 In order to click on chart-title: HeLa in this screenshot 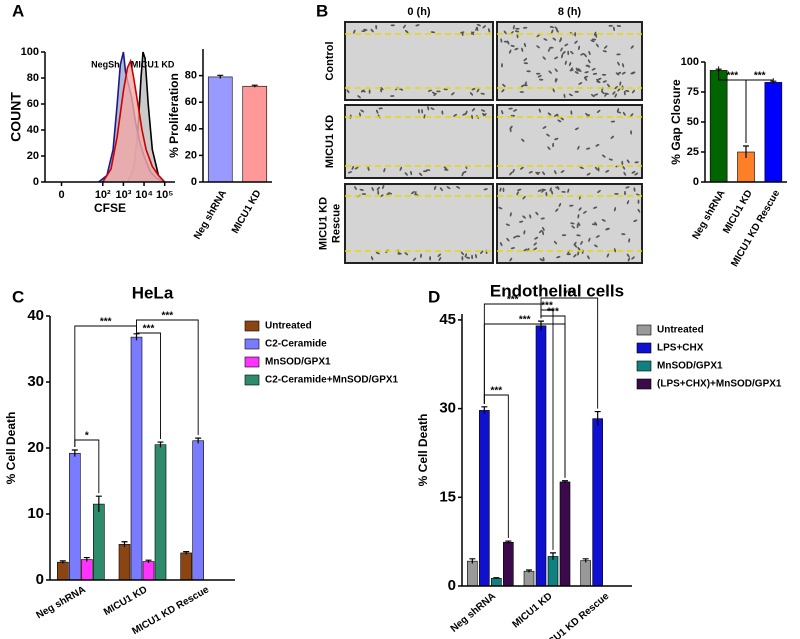, I will do `click(153, 292)`.